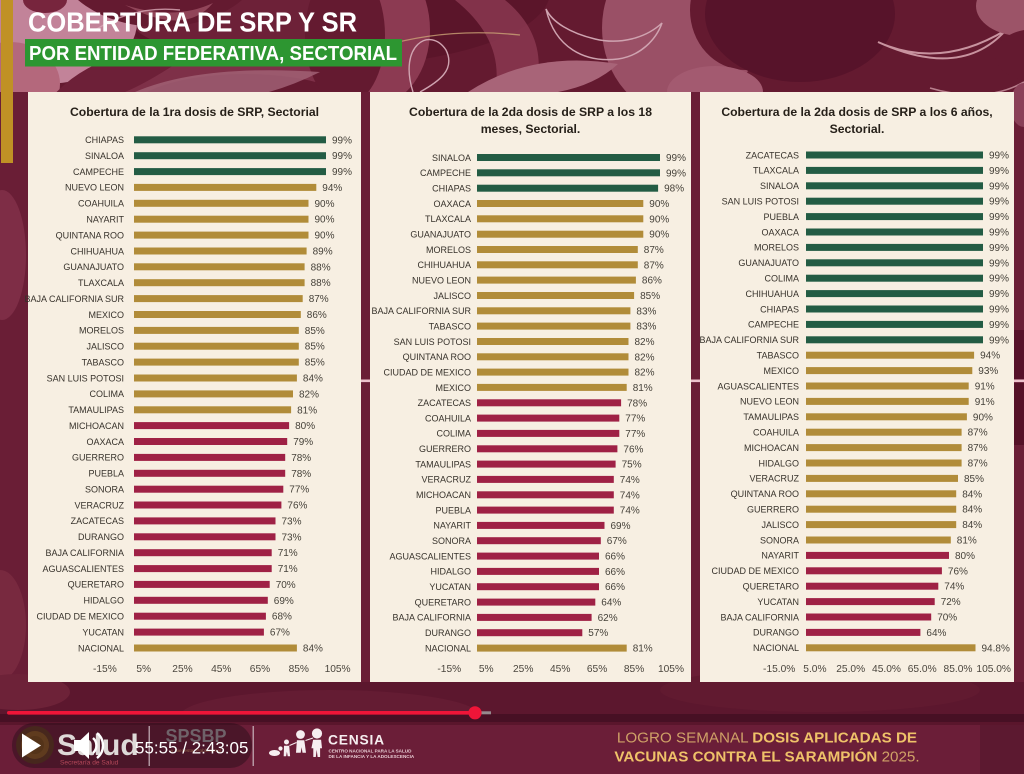 The width and height of the screenshot is (1024, 774). What do you see at coordinates (652, 281) in the screenshot?
I see `svg-text: 86%` at bounding box center [652, 281].